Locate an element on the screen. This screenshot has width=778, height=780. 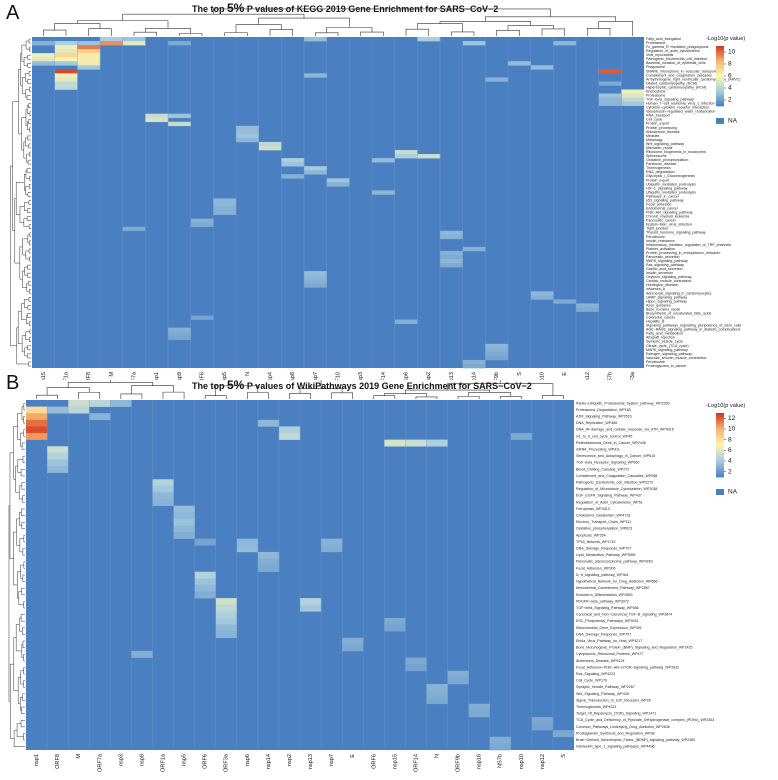
wiki-legend-na-label: NA is located at coordinates (733, 492).